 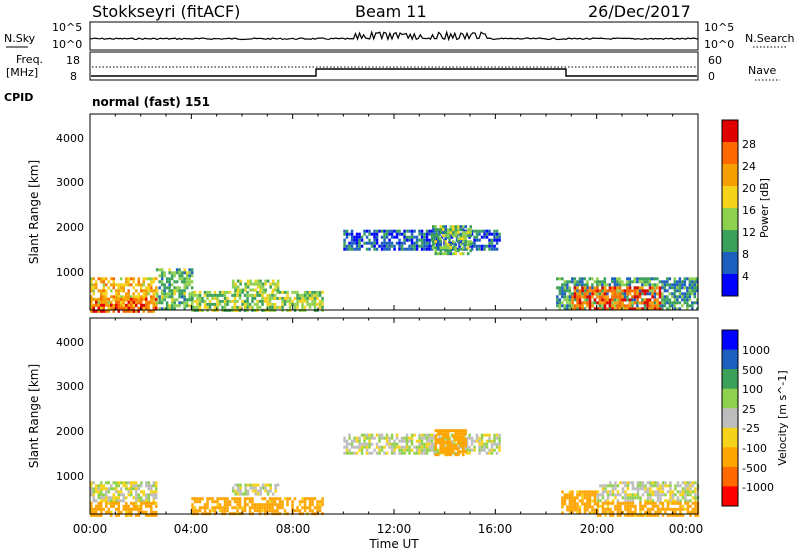 I want to click on vel-cbar-tick-25: 25, so click(x=749, y=409).